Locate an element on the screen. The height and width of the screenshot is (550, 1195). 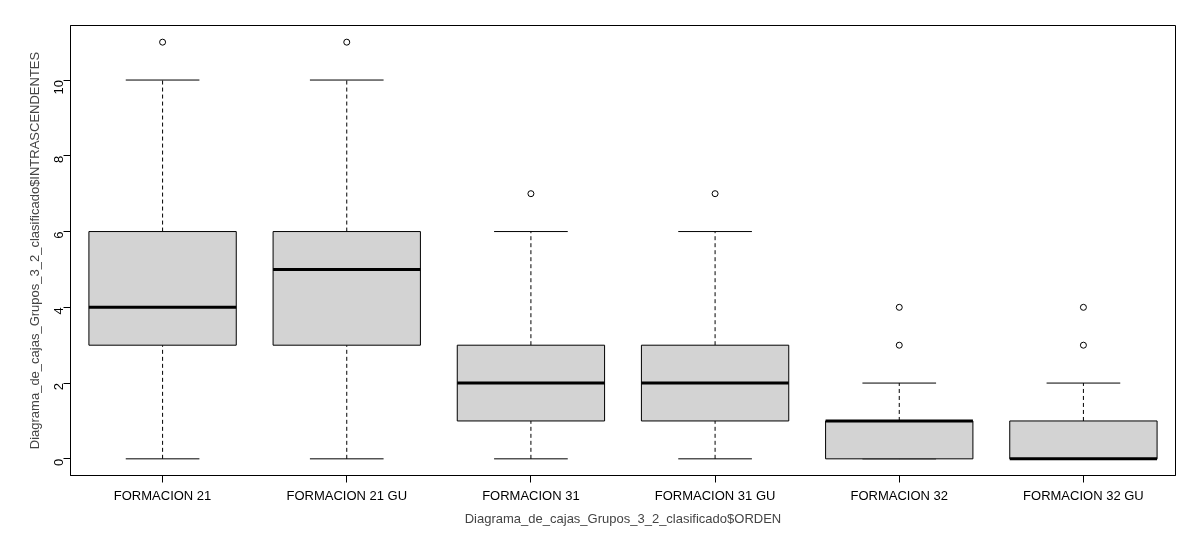
y-tick-label: 2 is located at coordinates (58, 387).